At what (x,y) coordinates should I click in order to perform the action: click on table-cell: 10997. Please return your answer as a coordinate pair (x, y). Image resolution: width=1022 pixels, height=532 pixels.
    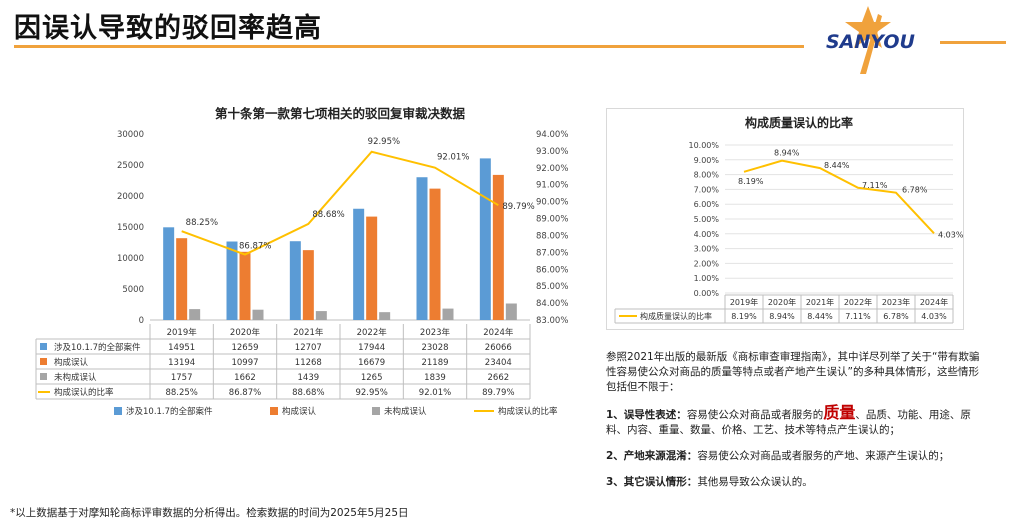
    Looking at the image, I should click on (244, 363).